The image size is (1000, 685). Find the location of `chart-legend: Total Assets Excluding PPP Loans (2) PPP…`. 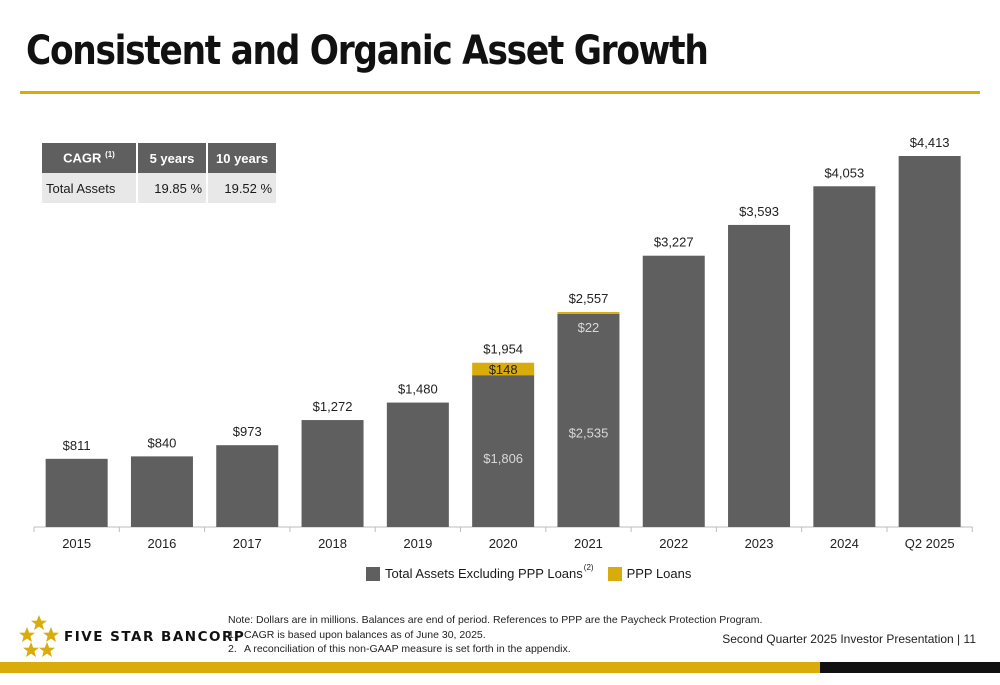

chart-legend: Total Assets Excluding PPP Loans (2) PPP… is located at coordinates (535, 572).